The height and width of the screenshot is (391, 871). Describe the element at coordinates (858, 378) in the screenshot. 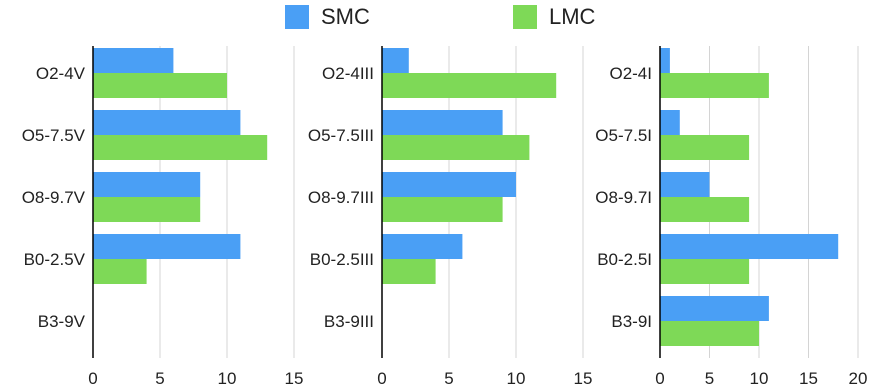

I see `x-tick-label-3-4: 20` at that location.